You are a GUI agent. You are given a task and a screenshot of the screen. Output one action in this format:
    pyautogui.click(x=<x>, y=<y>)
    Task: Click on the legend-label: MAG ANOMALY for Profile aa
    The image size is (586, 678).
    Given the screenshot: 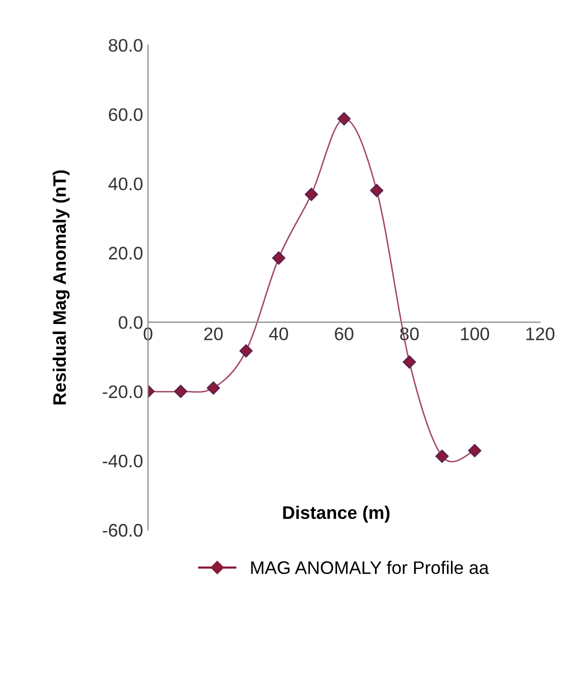 What is the action you would take?
    pyautogui.click(x=370, y=567)
    